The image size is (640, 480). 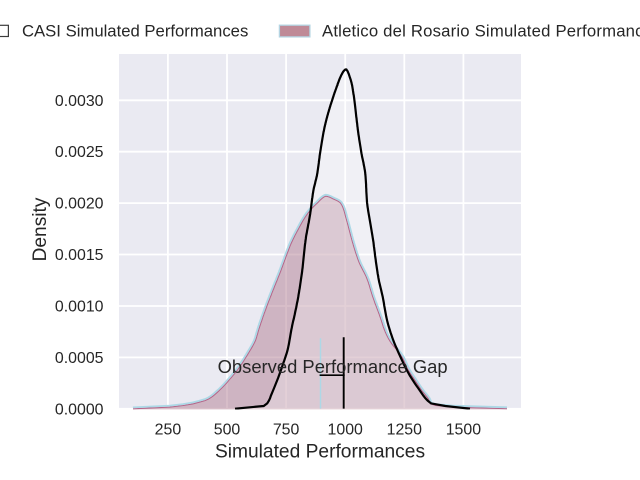 What do you see at coordinates (79, 101) in the screenshot?
I see `svg-text: 0.0030` at bounding box center [79, 101].